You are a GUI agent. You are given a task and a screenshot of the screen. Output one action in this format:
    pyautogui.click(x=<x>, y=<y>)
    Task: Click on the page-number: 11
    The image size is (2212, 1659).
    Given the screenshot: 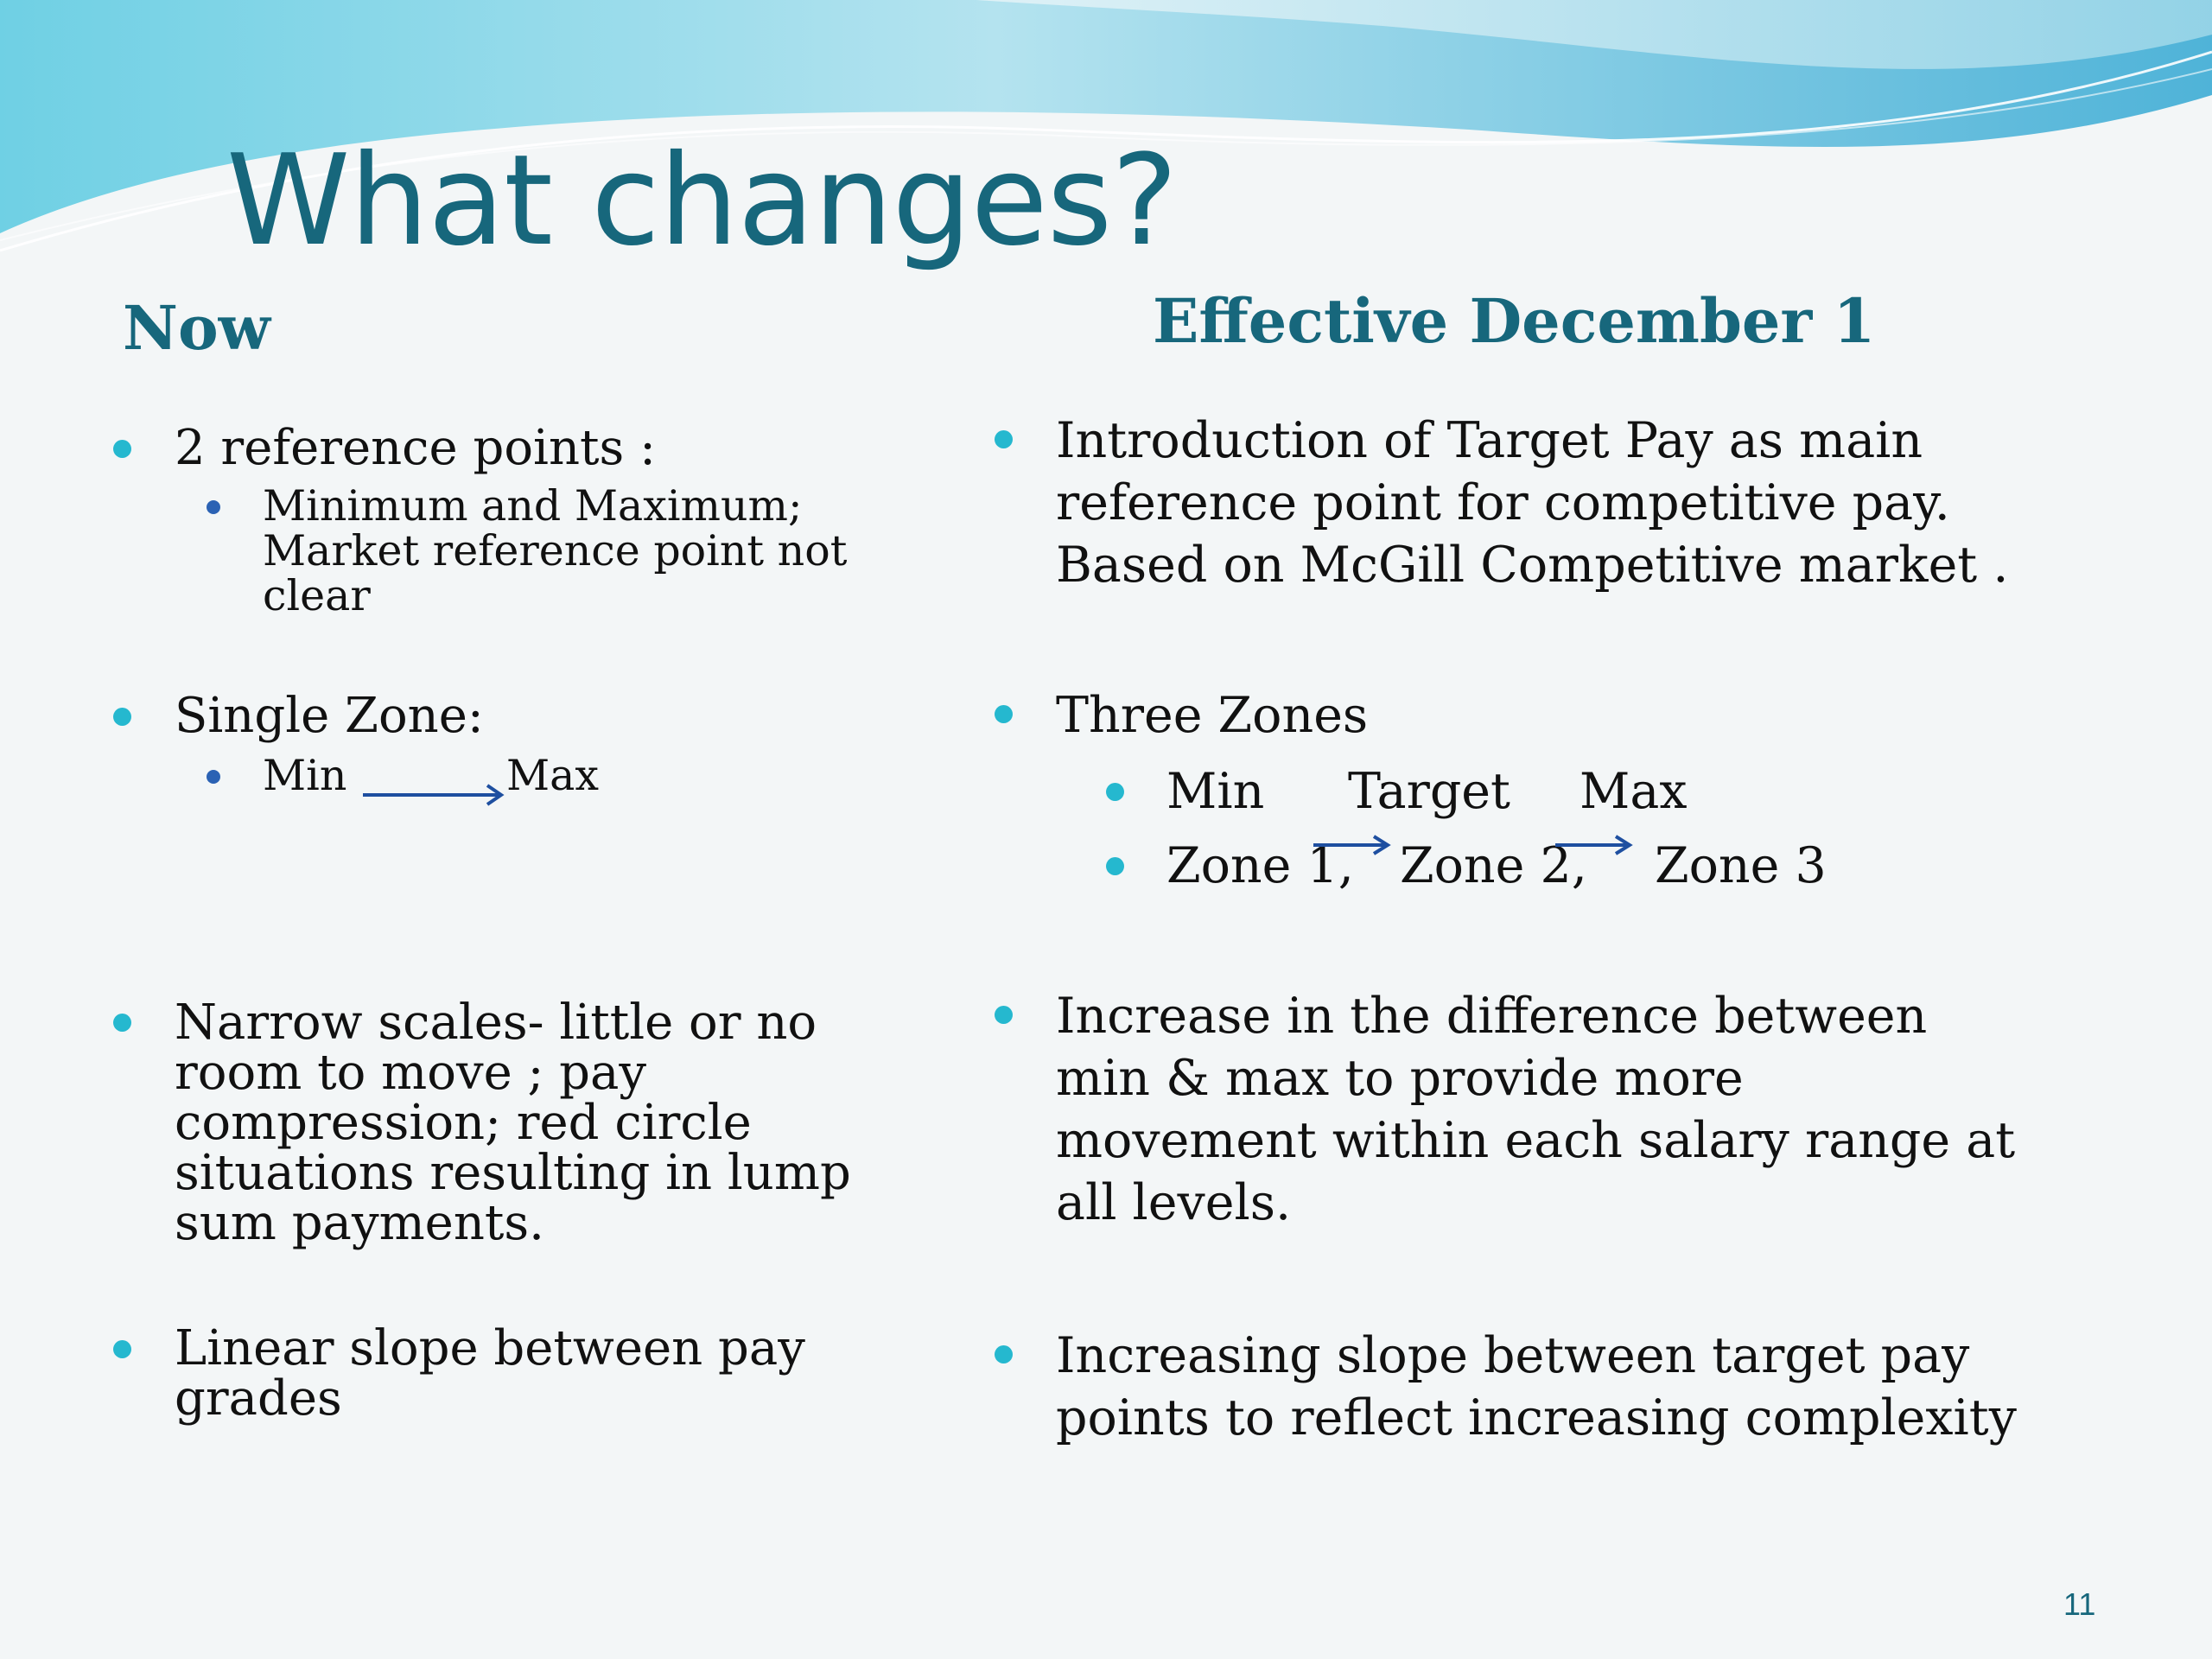 What is the action you would take?
    pyautogui.click(x=2079, y=1604)
    